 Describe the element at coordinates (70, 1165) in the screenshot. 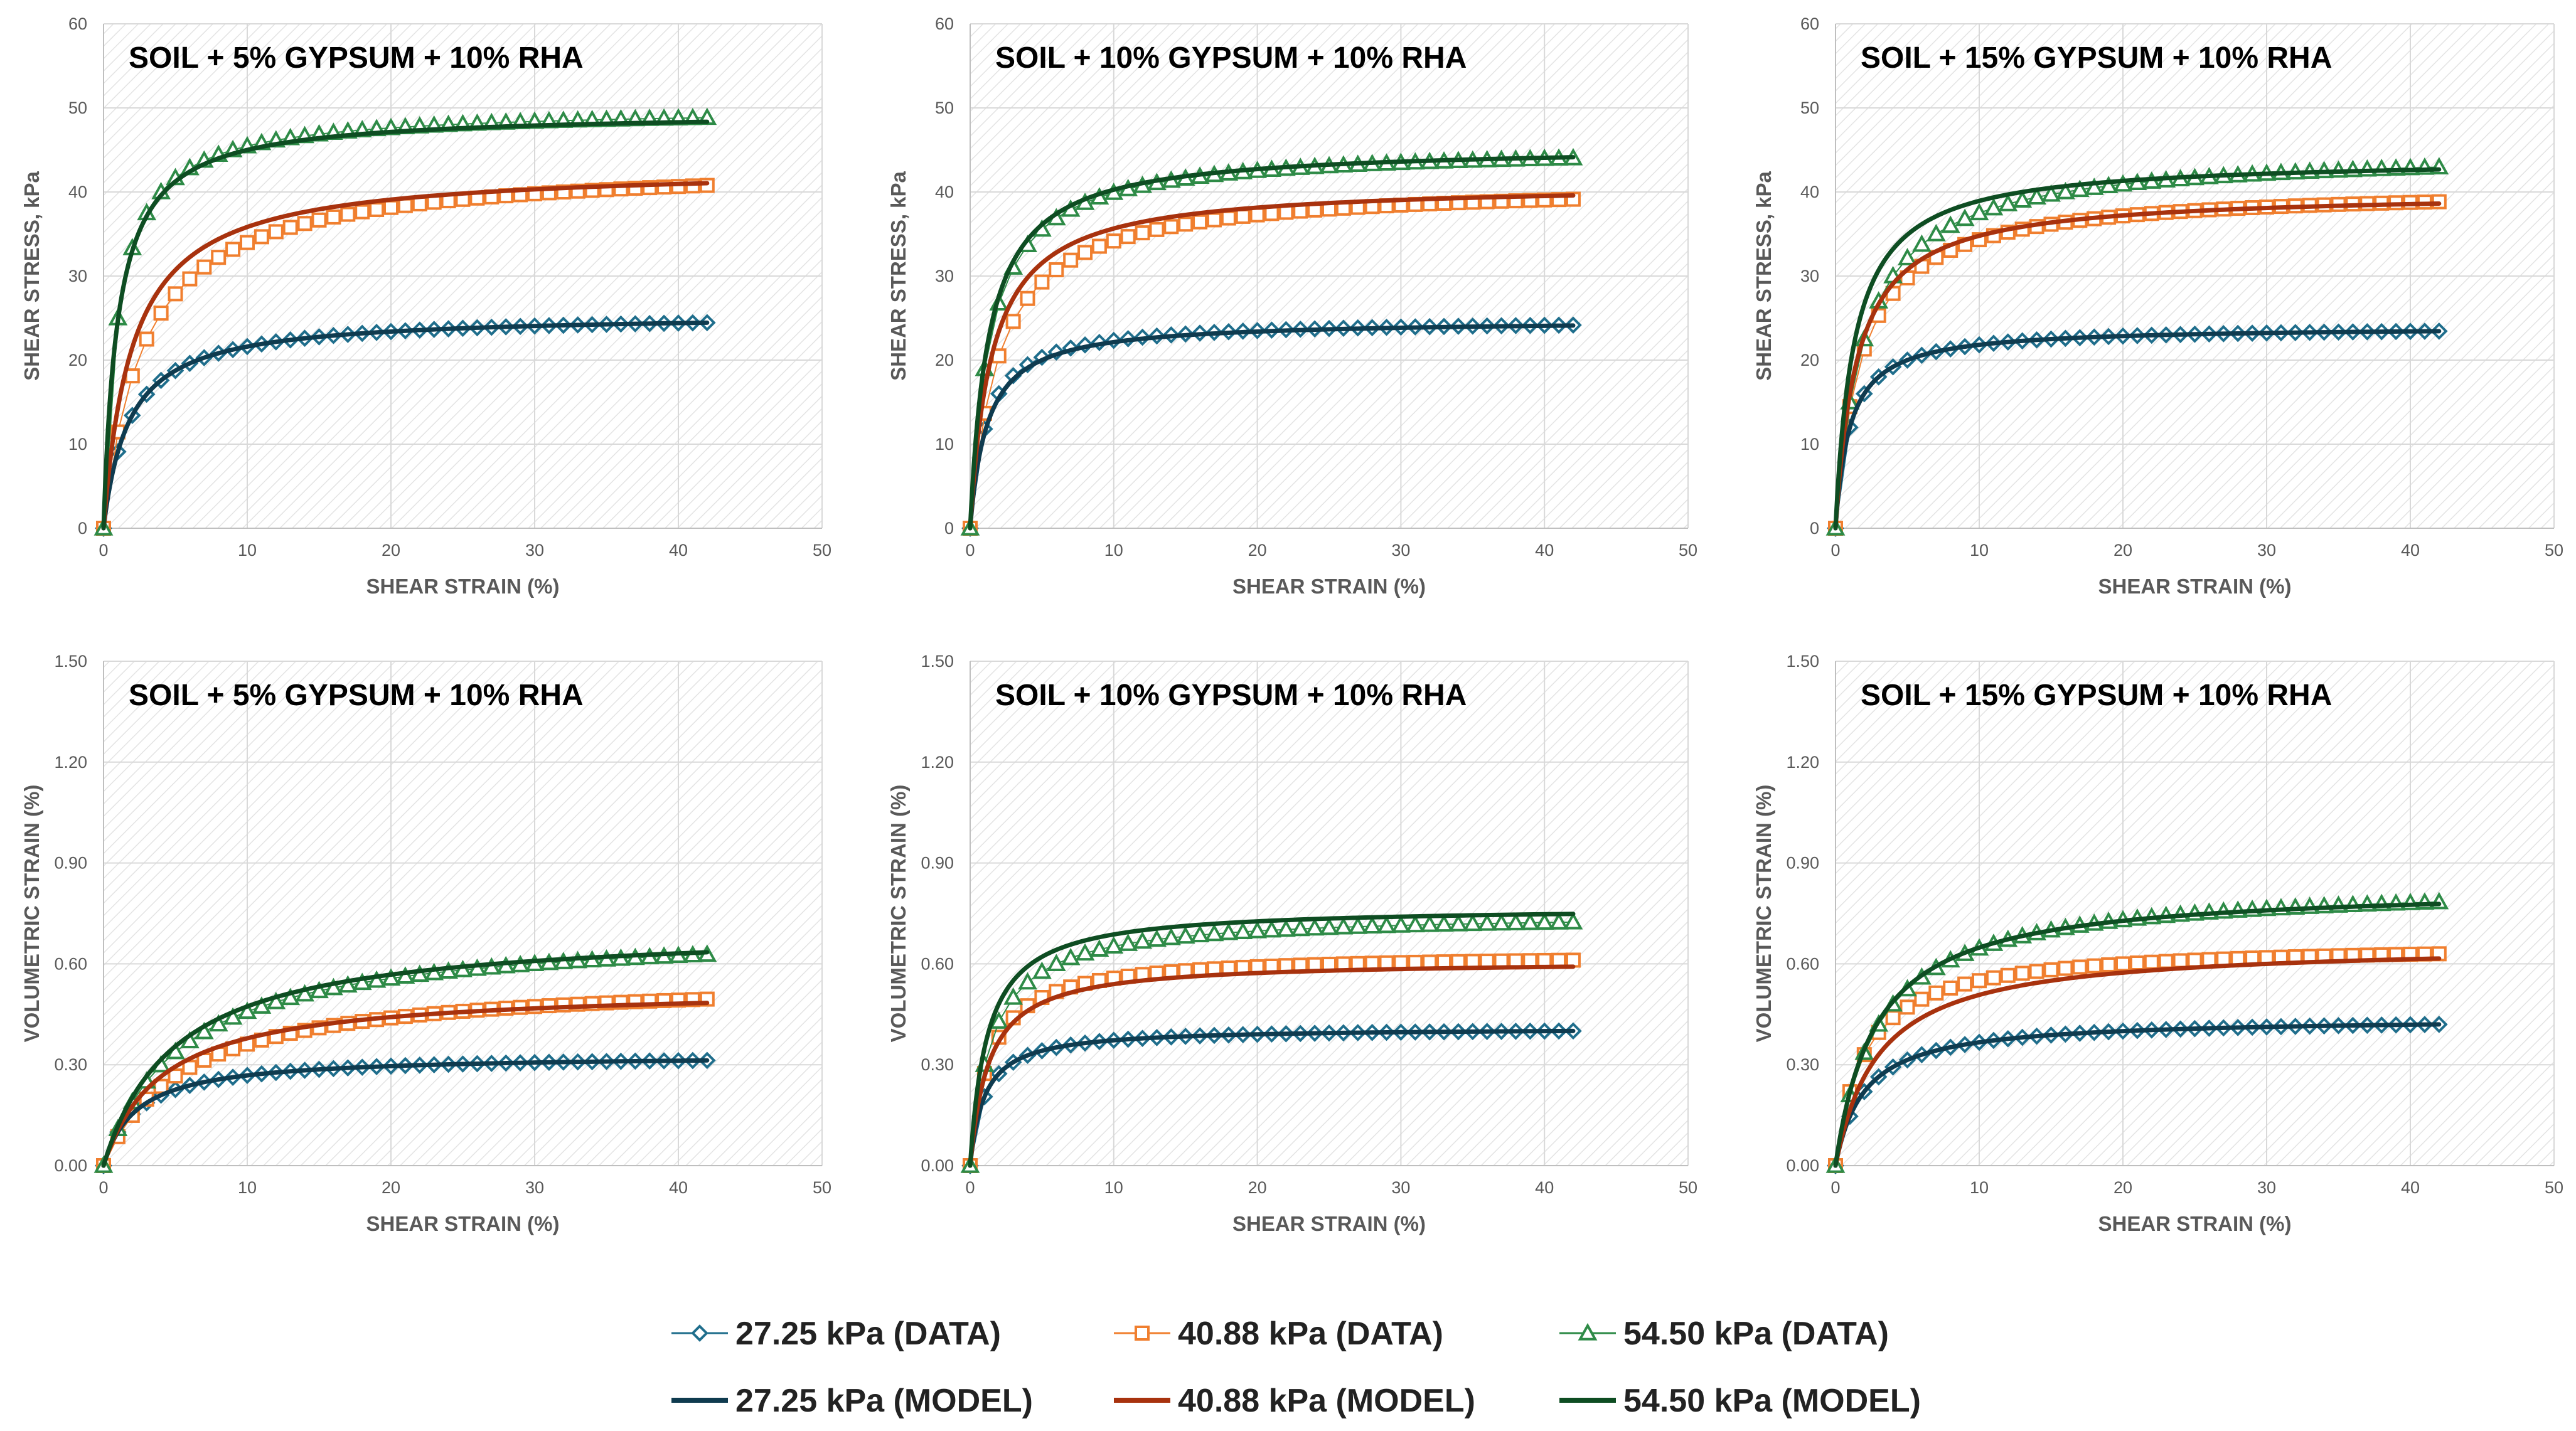

I see `y-tick-label: 0.00` at that location.